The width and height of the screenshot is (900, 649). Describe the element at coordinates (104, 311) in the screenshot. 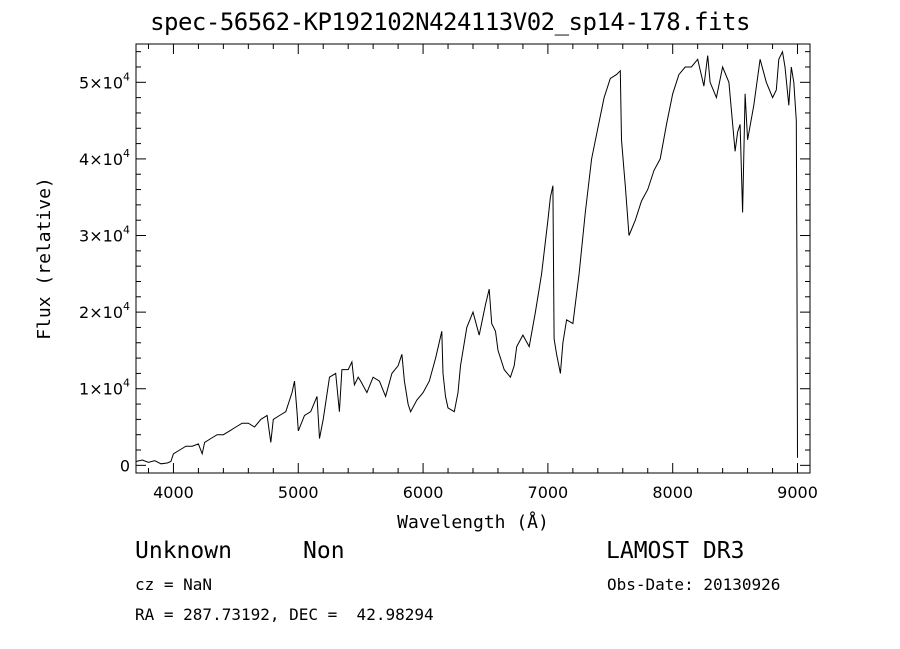

I see `y-tick-label: 2×10⁴` at that location.